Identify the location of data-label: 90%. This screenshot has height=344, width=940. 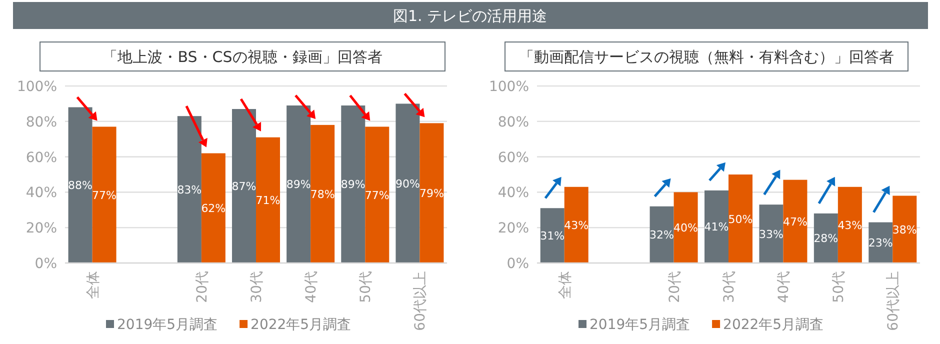
(407, 183).